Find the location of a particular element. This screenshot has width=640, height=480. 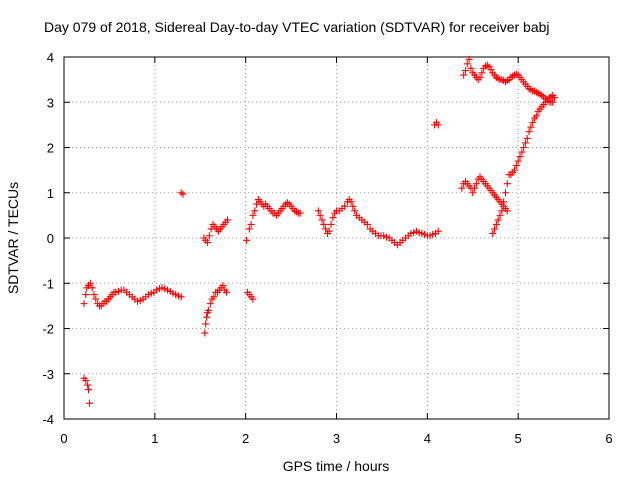

y-axis-label: SDTVAR / TECUs is located at coordinates (13, 238).